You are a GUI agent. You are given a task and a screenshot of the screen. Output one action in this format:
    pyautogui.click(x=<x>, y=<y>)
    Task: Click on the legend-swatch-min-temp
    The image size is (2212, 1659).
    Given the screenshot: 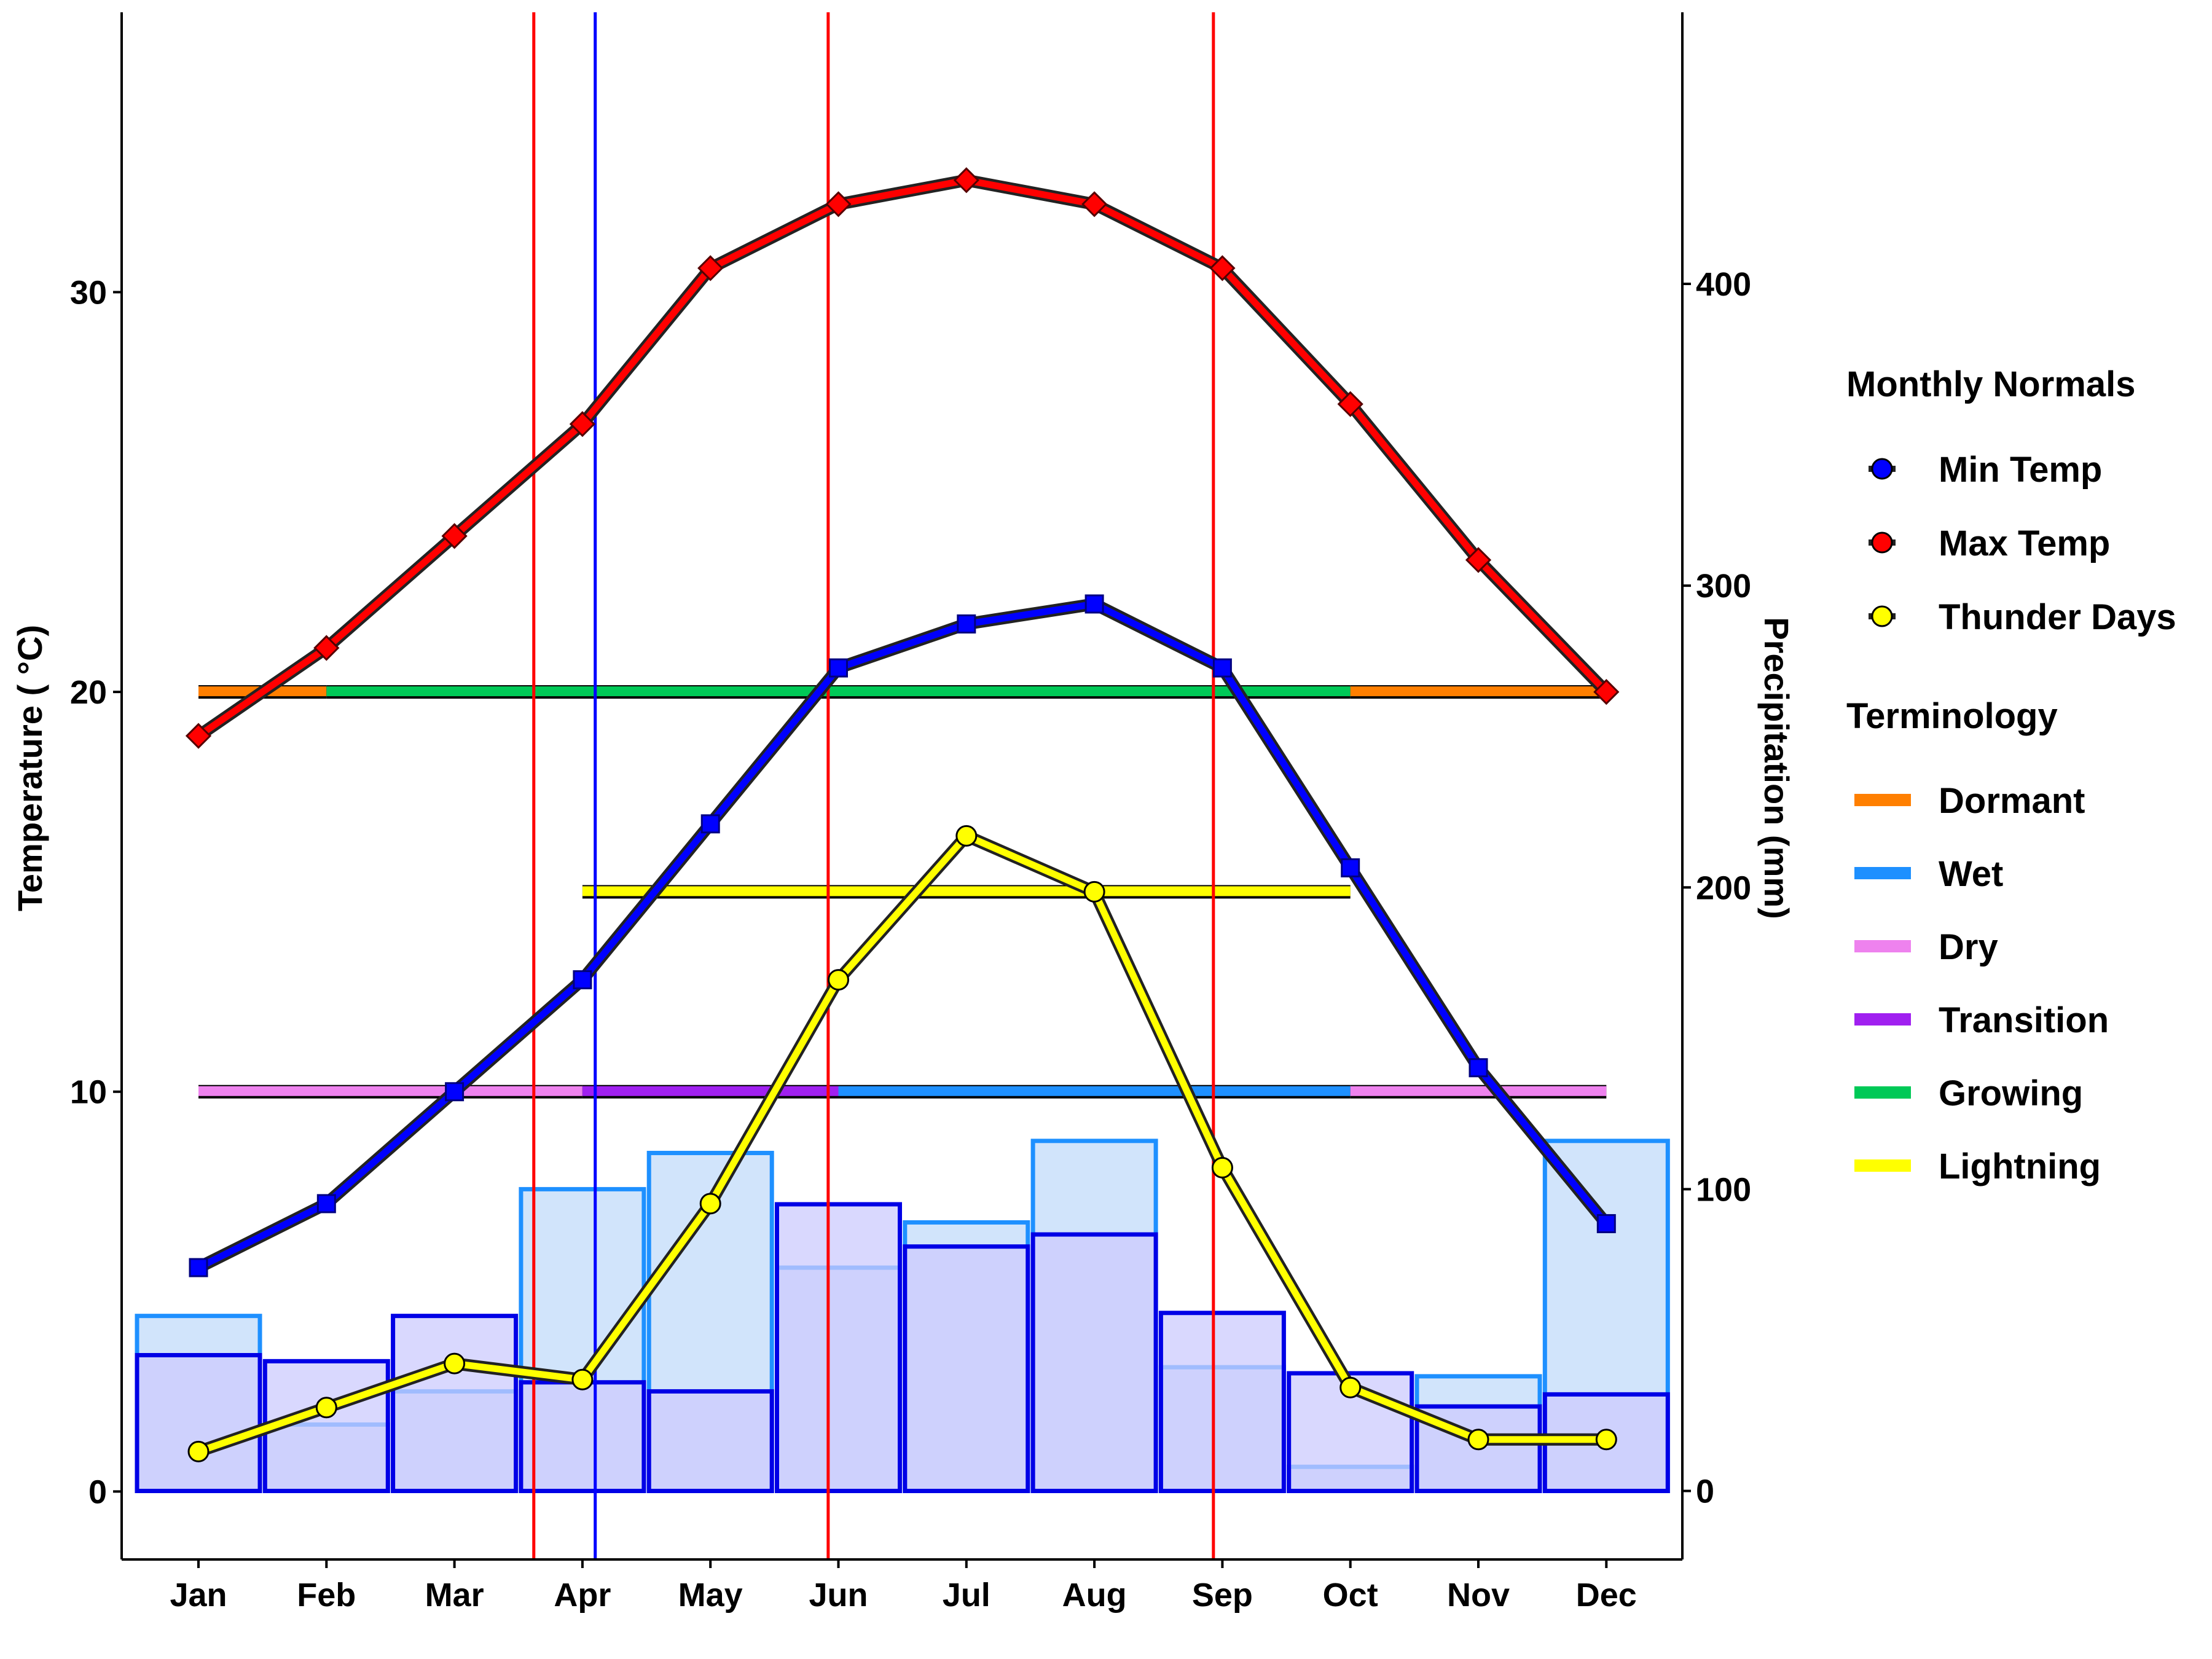 What is the action you would take?
    pyautogui.click(x=1882, y=469)
    